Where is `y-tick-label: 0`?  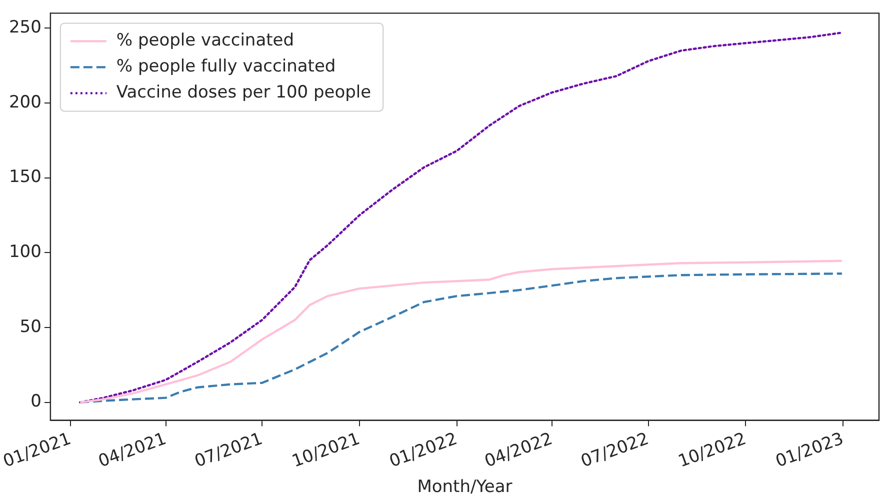 y-tick-label: 0 is located at coordinates (36, 402).